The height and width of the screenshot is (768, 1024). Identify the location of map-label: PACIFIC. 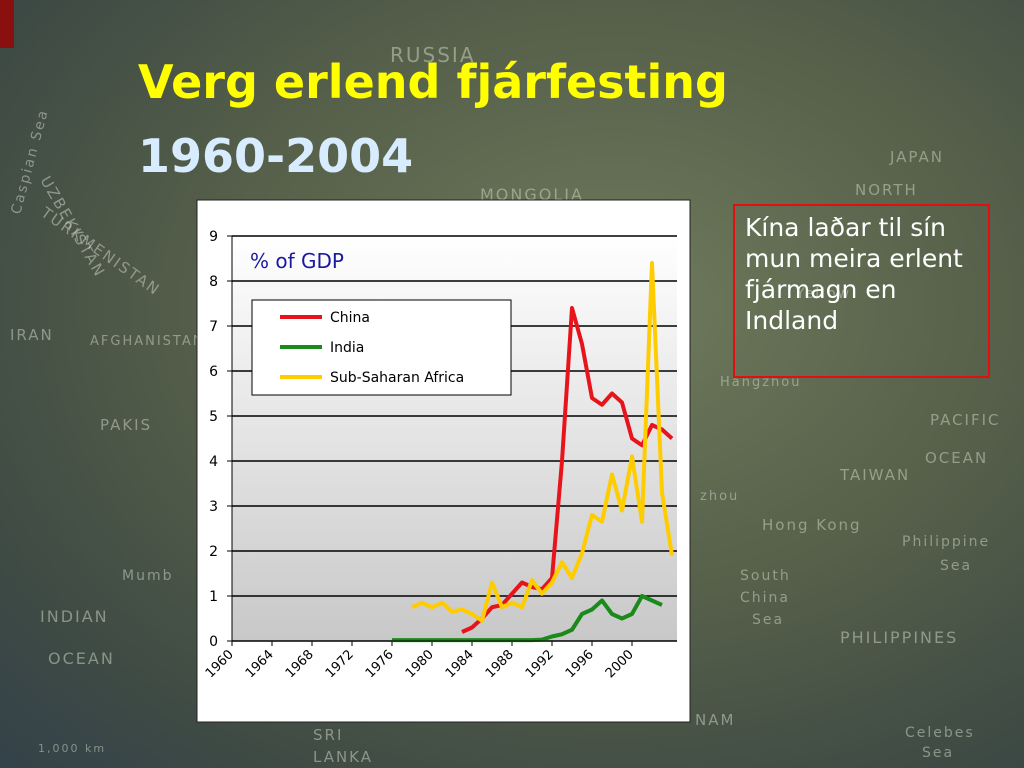
(965, 420).